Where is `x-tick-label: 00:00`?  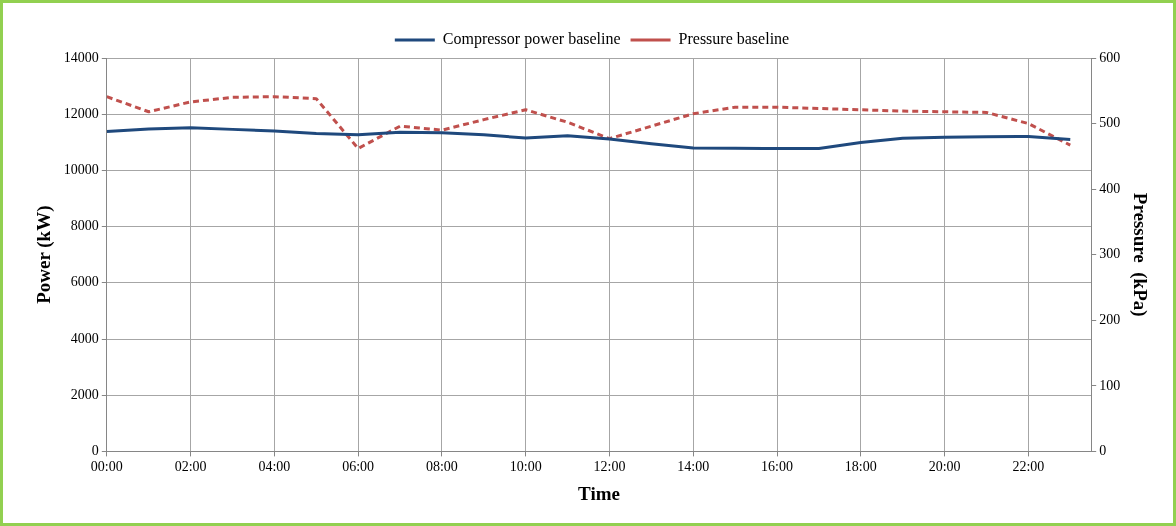
x-tick-label: 00:00 is located at coordinates (106, 467).